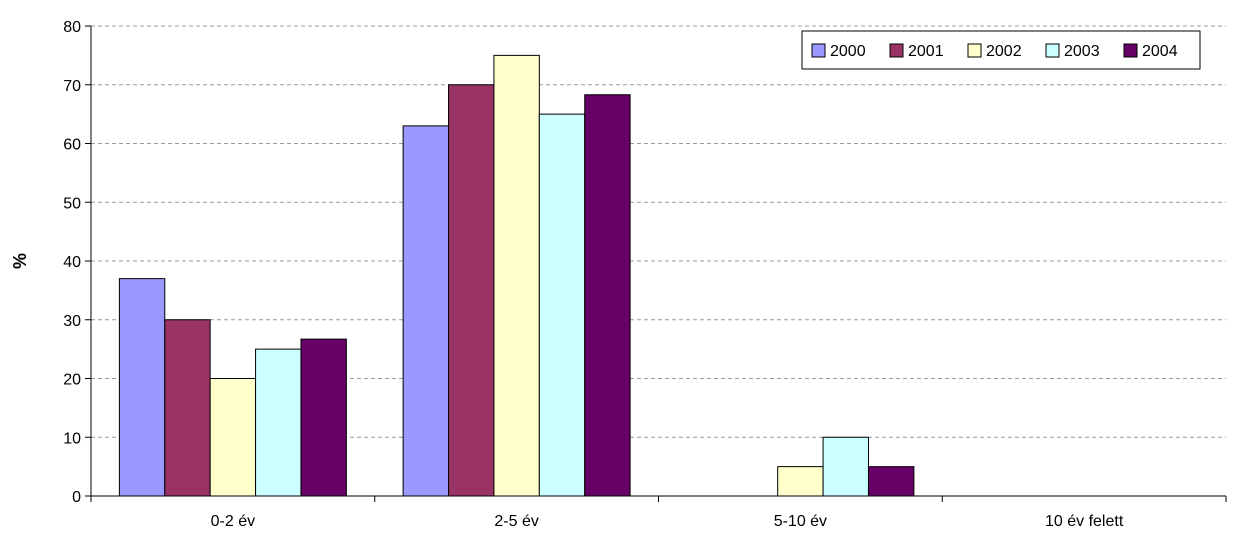 This screenshot has height=537, width=1248. I want to click on legend-label: 2000, so click(848, 51).